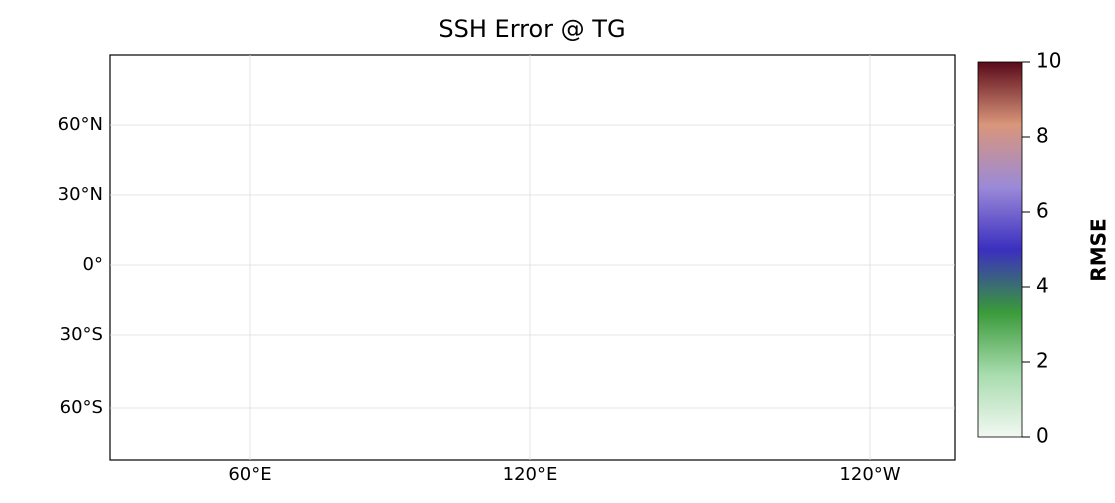  Describe the element at coordinates (1048, 61) in the screenshot. I see `colorbar-tick-label: 10` at that location.